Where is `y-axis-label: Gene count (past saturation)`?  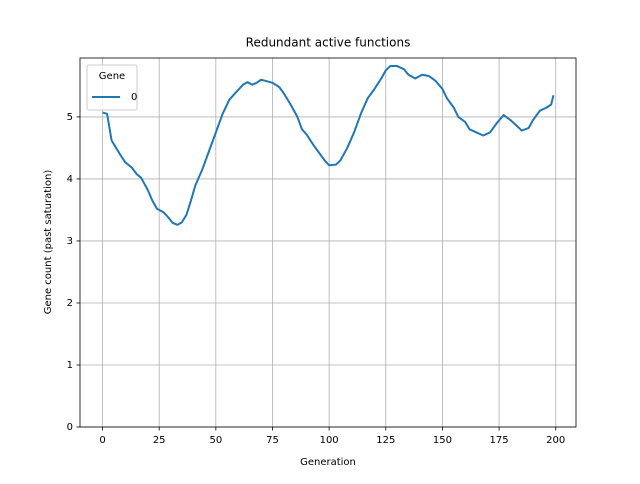
y-axis-label: Gene count (past saturation) is located at coordinates (48, 242).